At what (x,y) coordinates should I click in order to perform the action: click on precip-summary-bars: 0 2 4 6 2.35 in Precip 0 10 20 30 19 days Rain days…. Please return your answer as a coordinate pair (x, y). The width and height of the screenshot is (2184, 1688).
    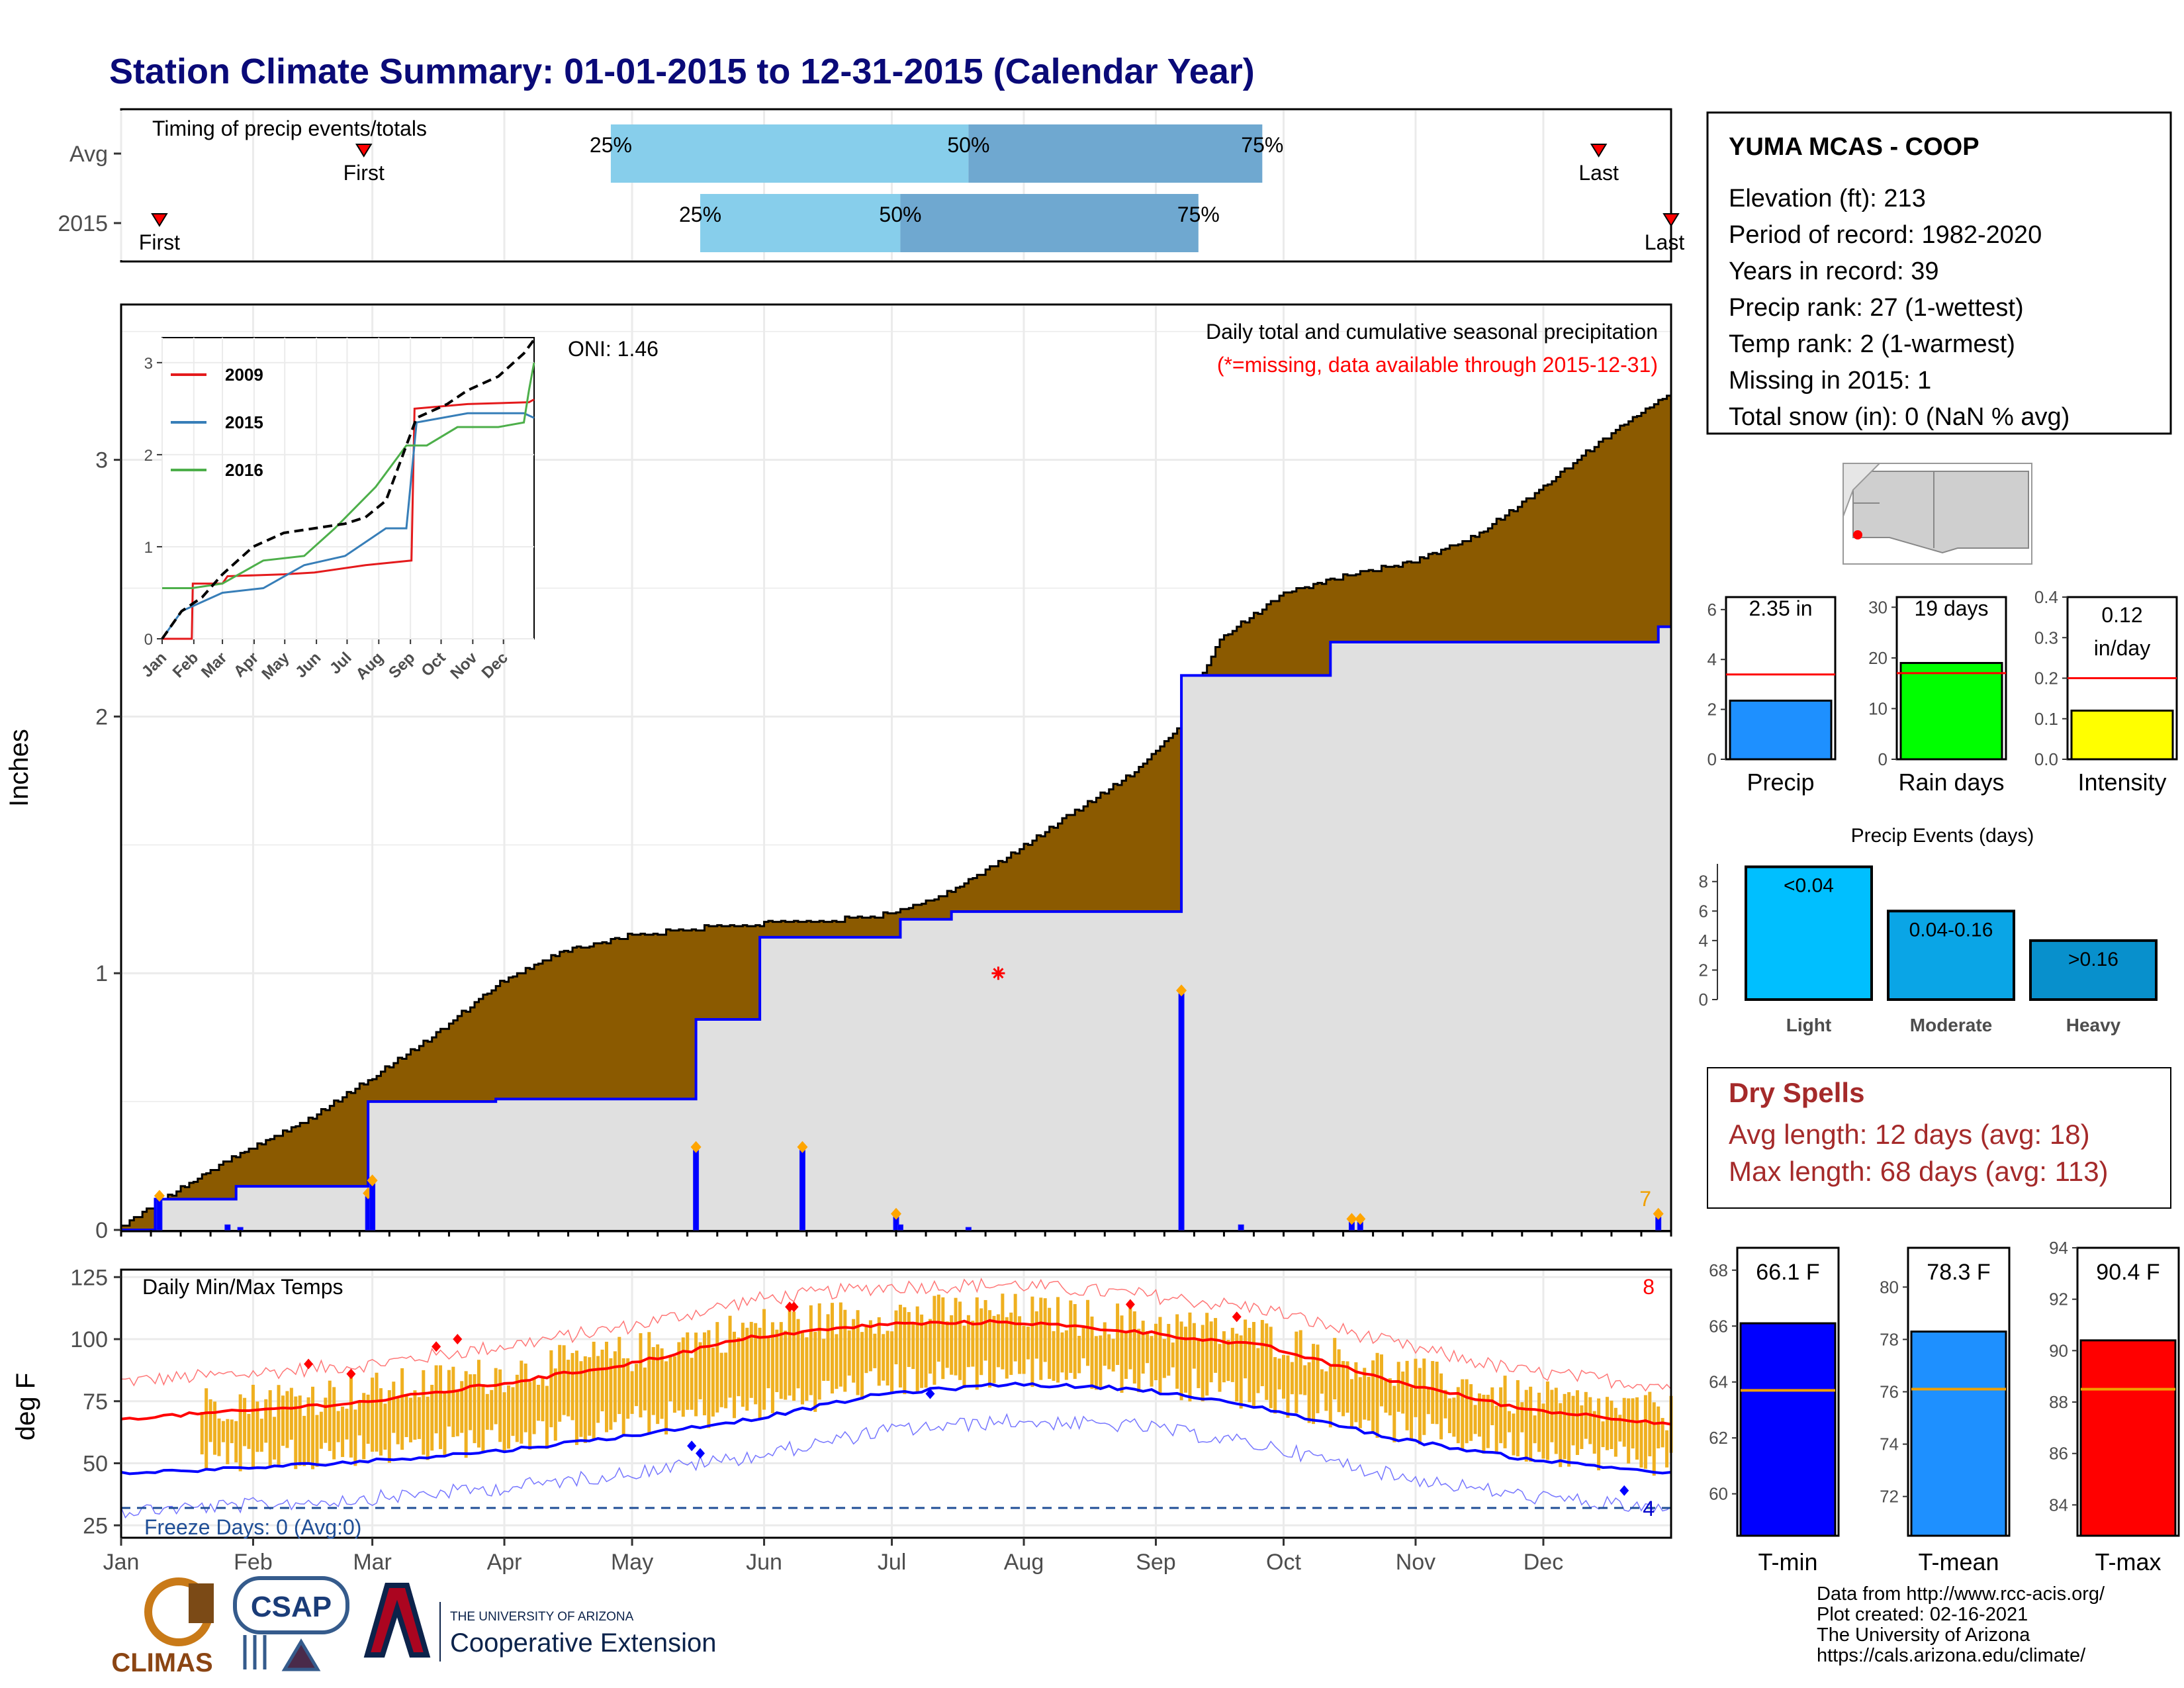
    Looking at the image, I should click on (1942, 691).